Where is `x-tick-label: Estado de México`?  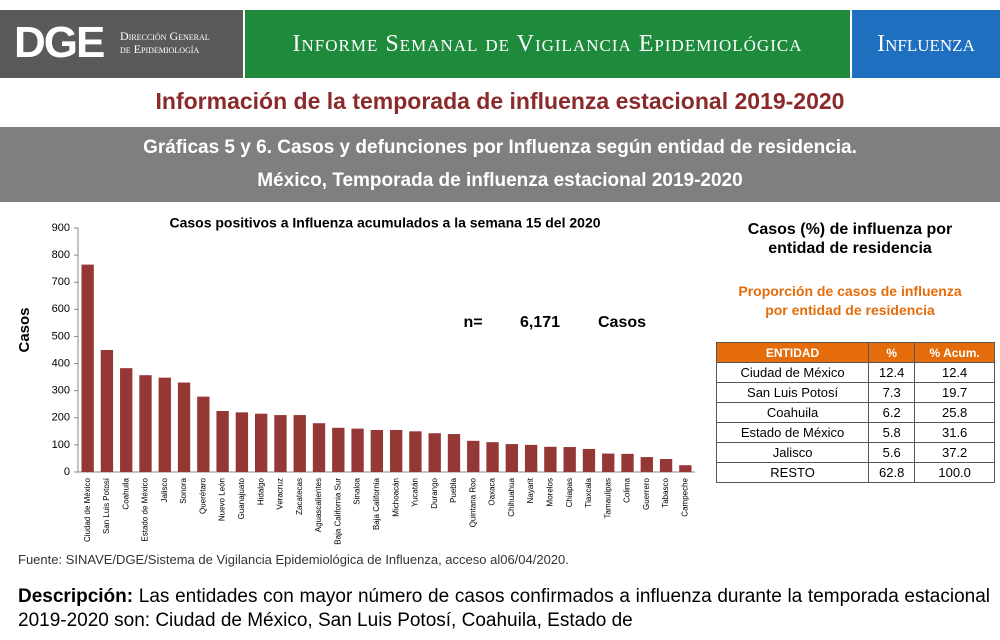
x-tick-label: Estado de México is located at coordinates (145, 509).